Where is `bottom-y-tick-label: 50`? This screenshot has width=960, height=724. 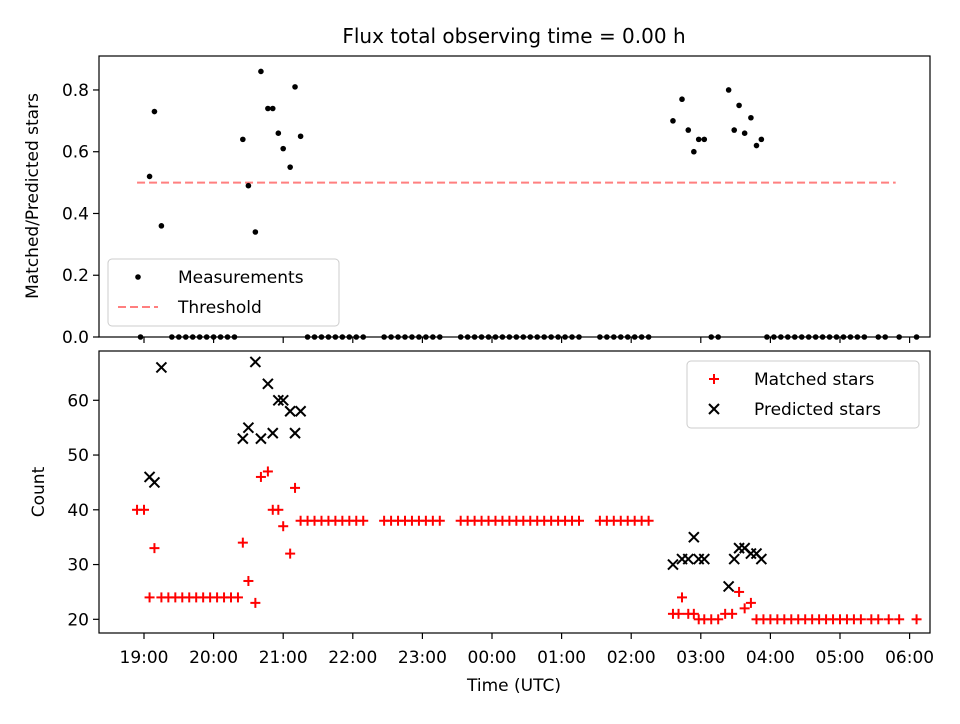
bottom-y-tick-label: 50 is located at coordinates (78, 456).